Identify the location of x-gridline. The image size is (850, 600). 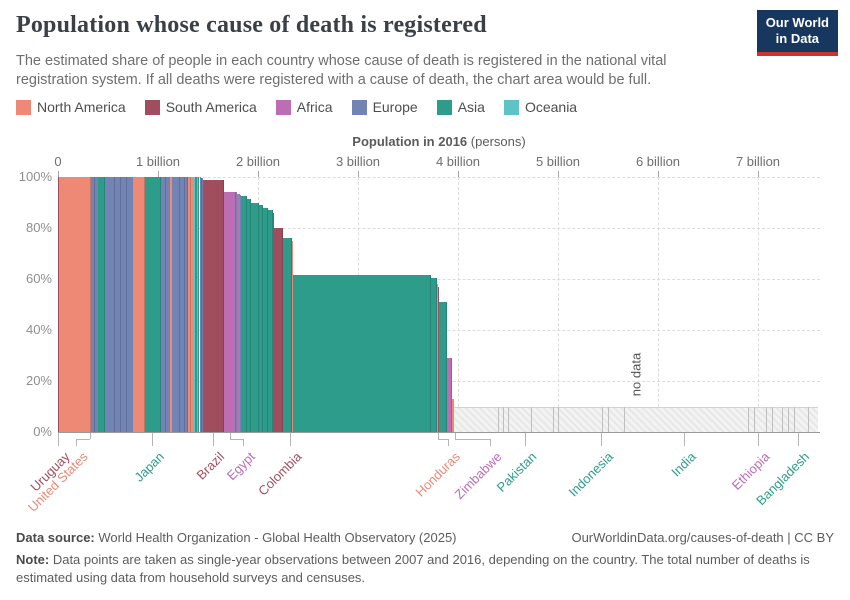
(658, 304).